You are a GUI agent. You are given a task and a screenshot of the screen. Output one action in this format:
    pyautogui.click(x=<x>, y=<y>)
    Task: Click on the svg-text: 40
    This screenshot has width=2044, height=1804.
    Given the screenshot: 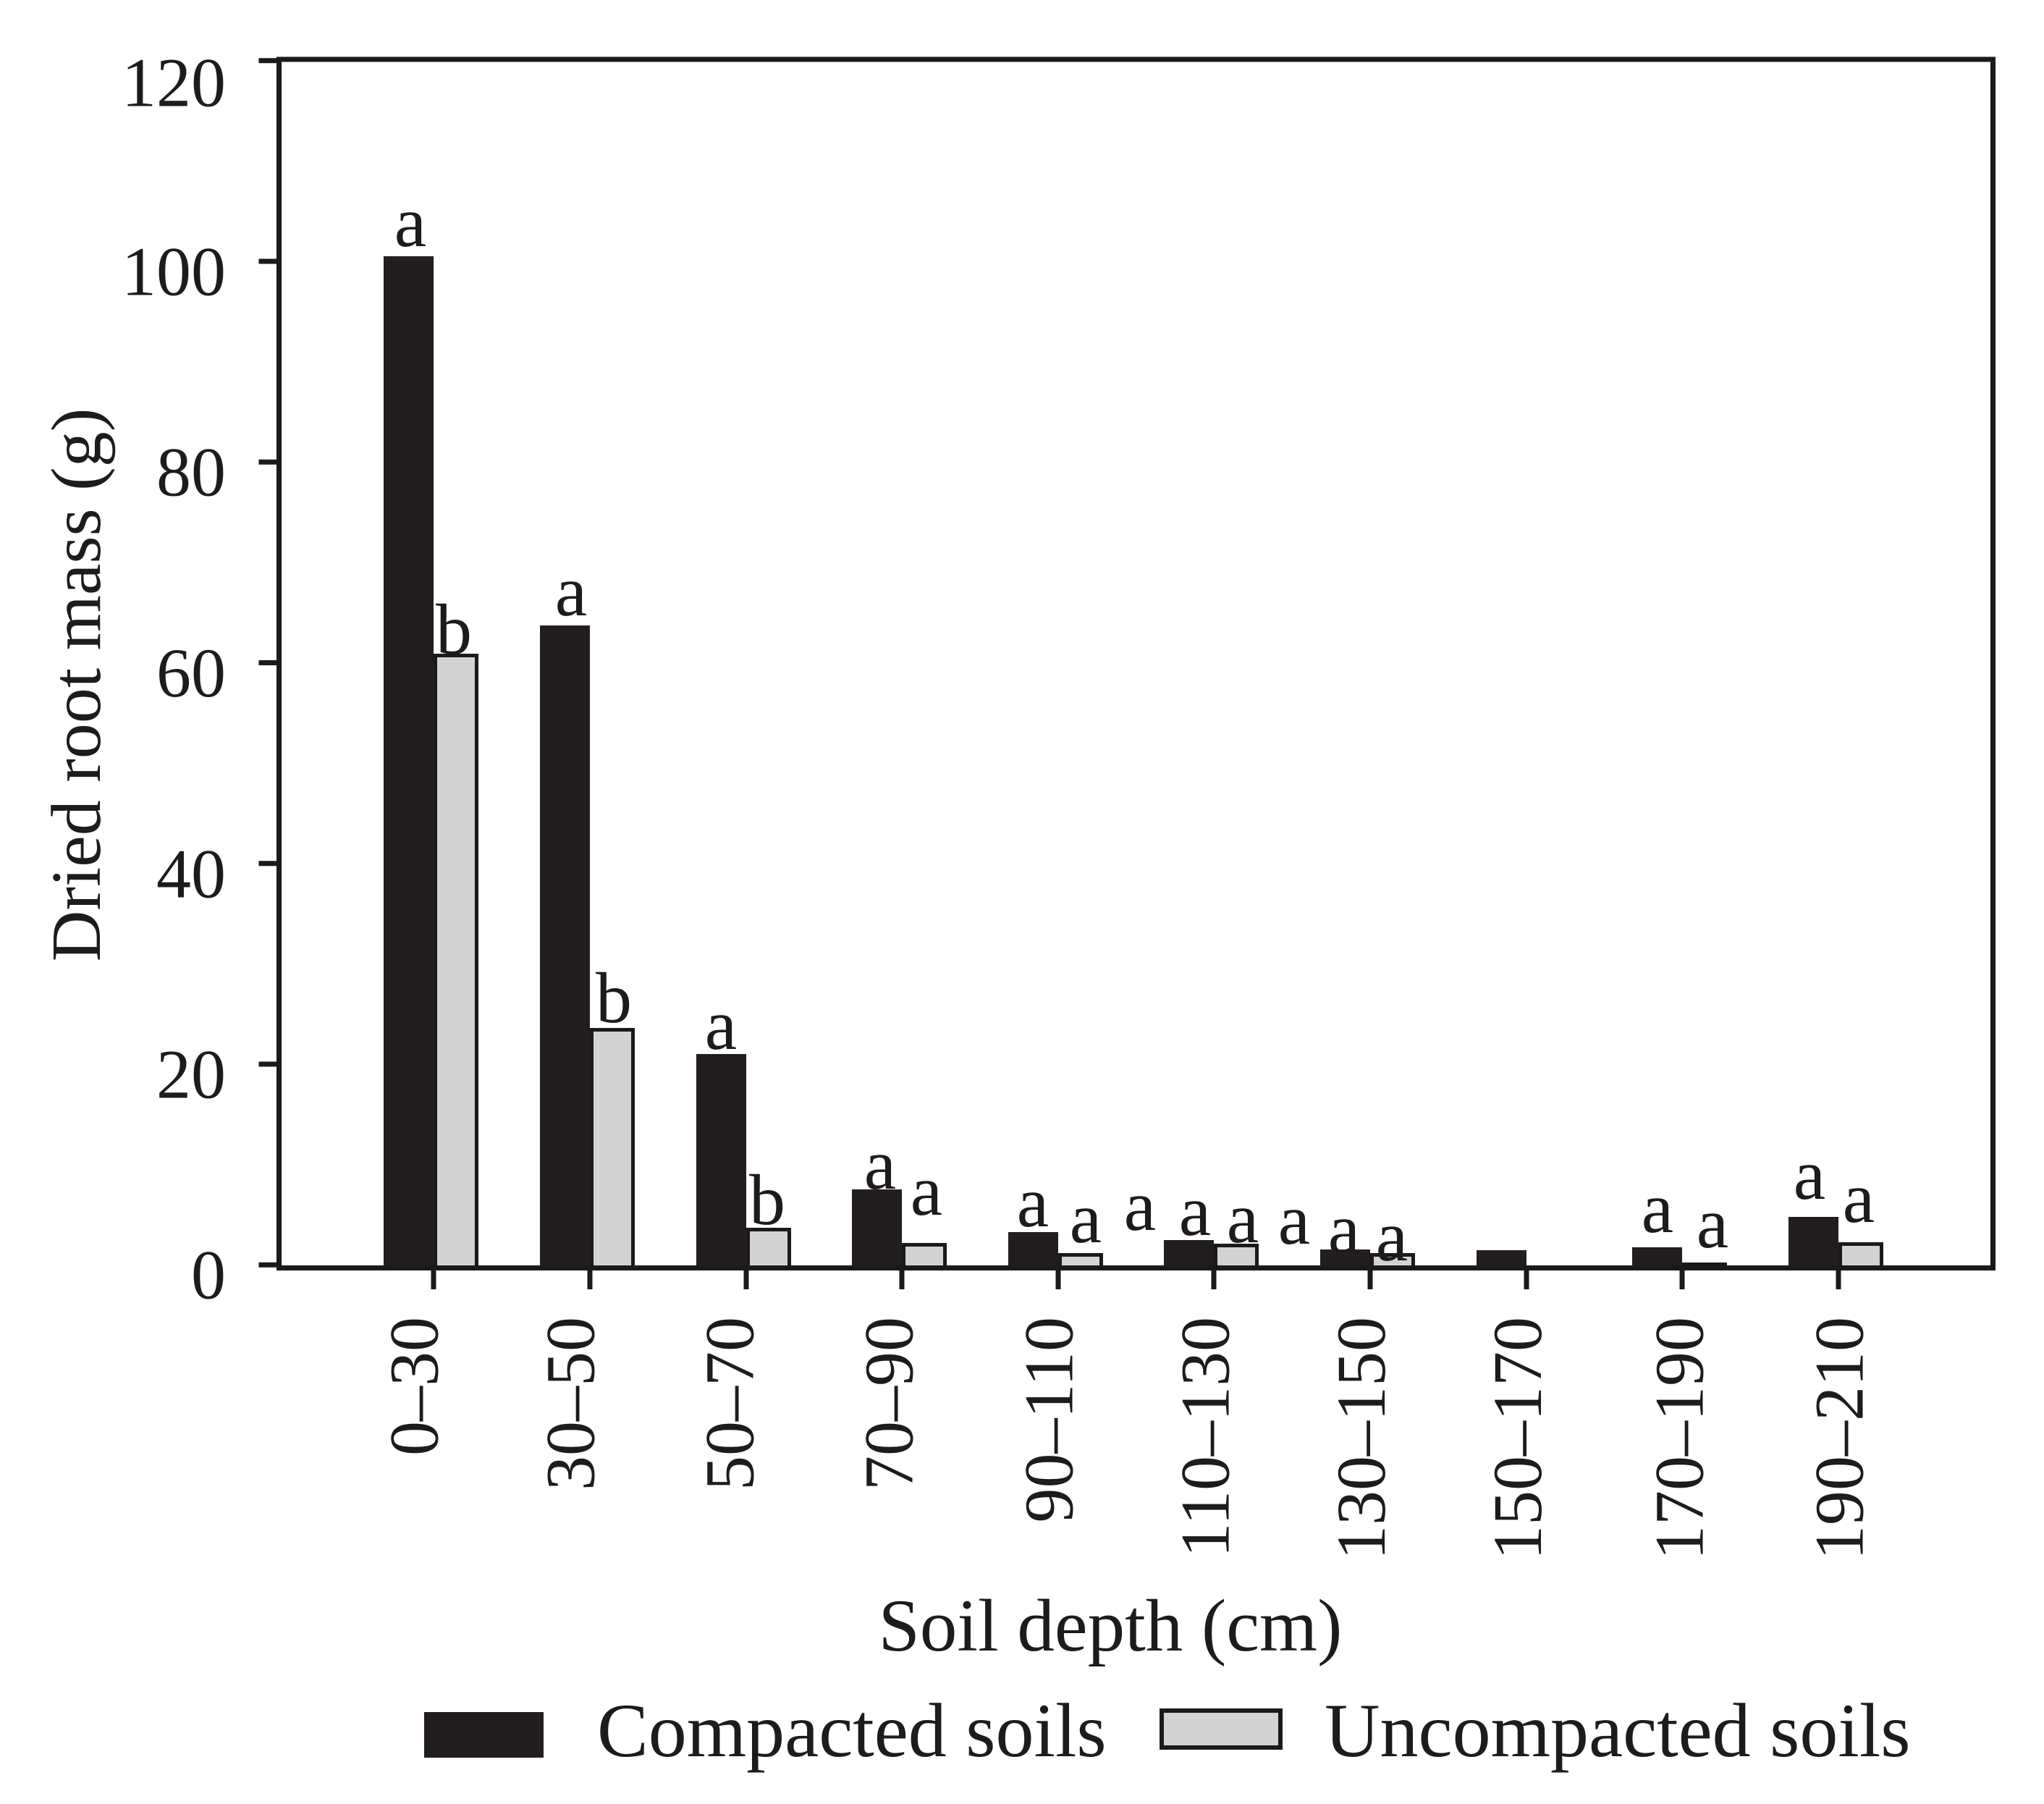 What is the action you would take?
    pyautogui.click(x=191, y=873)
    